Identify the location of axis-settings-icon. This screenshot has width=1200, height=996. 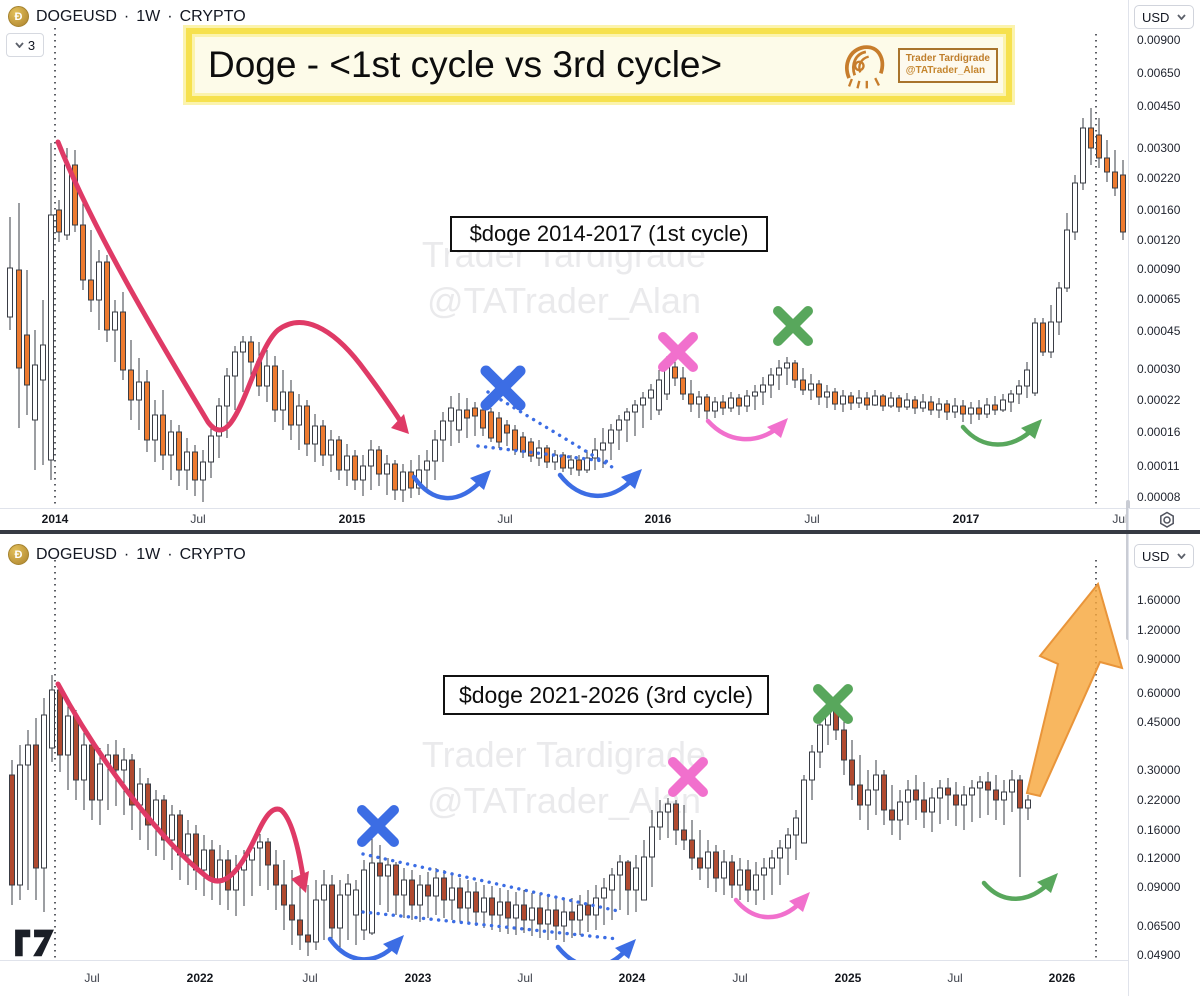
(1167, 520).